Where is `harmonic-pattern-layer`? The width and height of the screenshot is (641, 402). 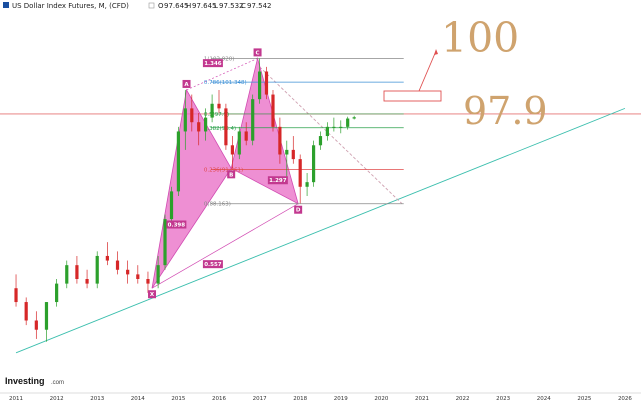
harmonic-pattern-layer is located at coordinates (225, 172).